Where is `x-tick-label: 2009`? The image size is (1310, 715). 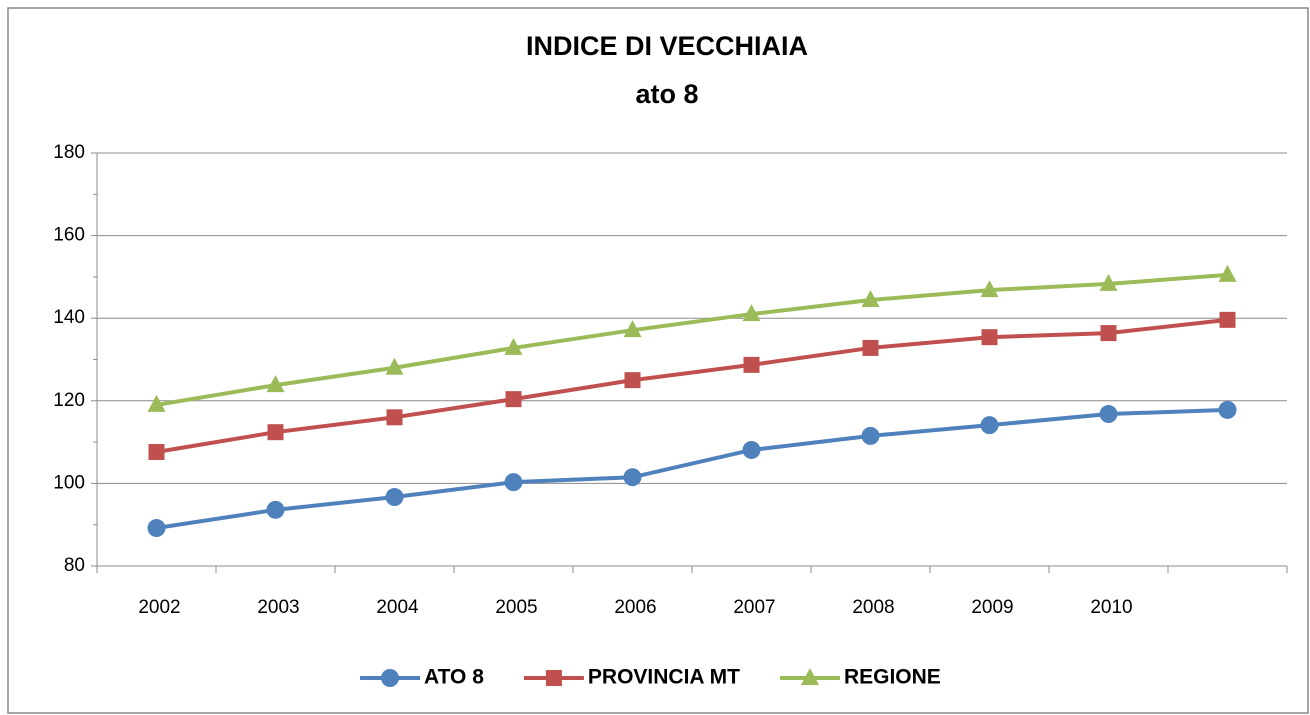 x-tick-label: 2009 is located at coordinates (992, 607).